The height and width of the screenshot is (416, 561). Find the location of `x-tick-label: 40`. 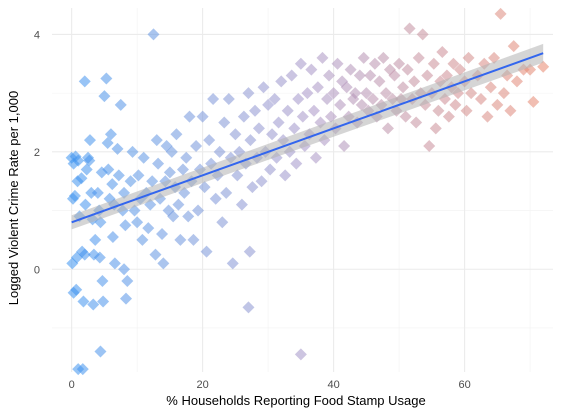

x-tick-label: 40 is located at coordinates (333, 385).